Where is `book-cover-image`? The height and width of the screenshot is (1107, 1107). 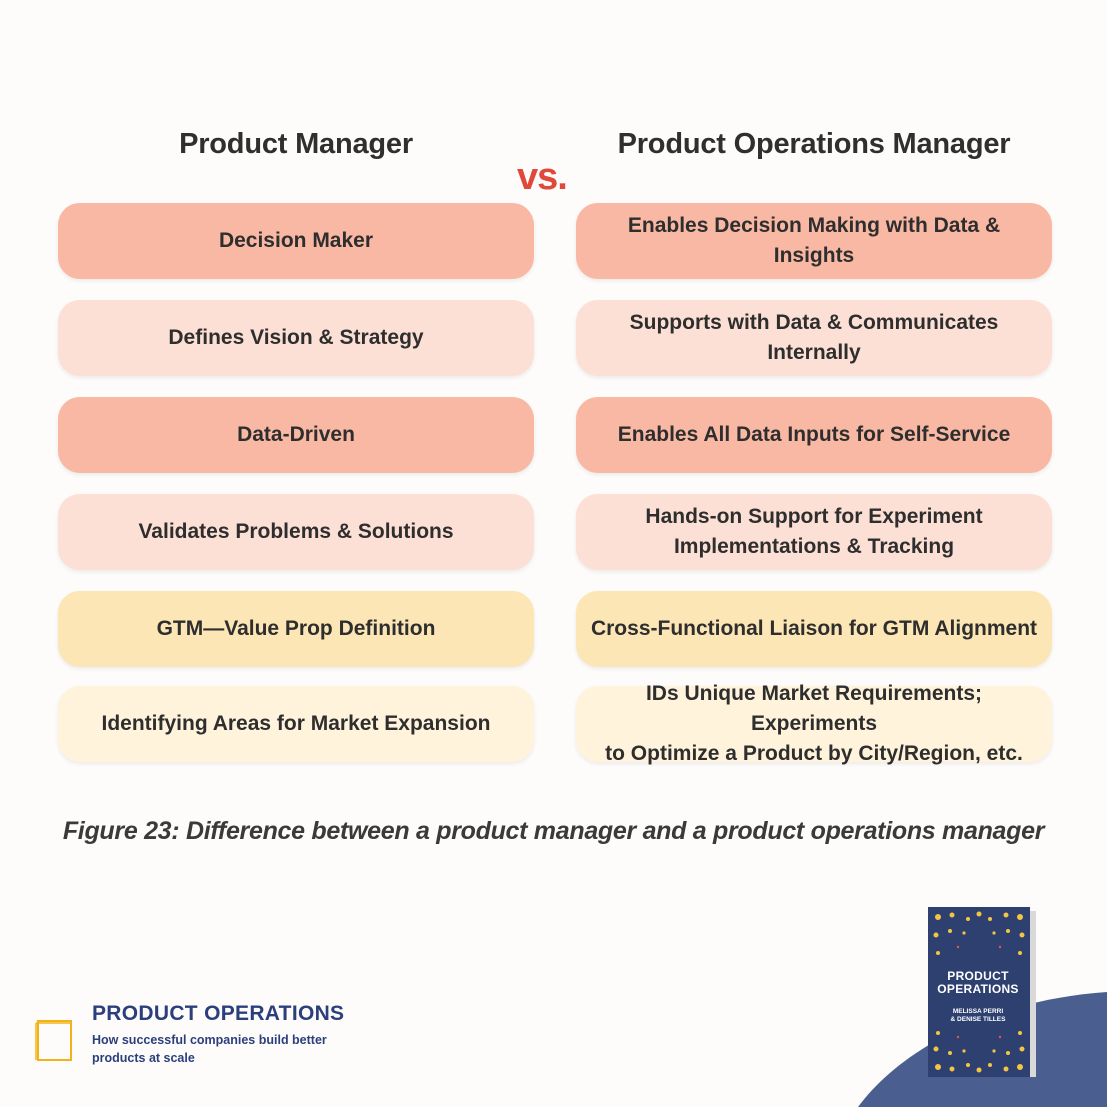
book-cover-image is located at coordinates (982, 992).